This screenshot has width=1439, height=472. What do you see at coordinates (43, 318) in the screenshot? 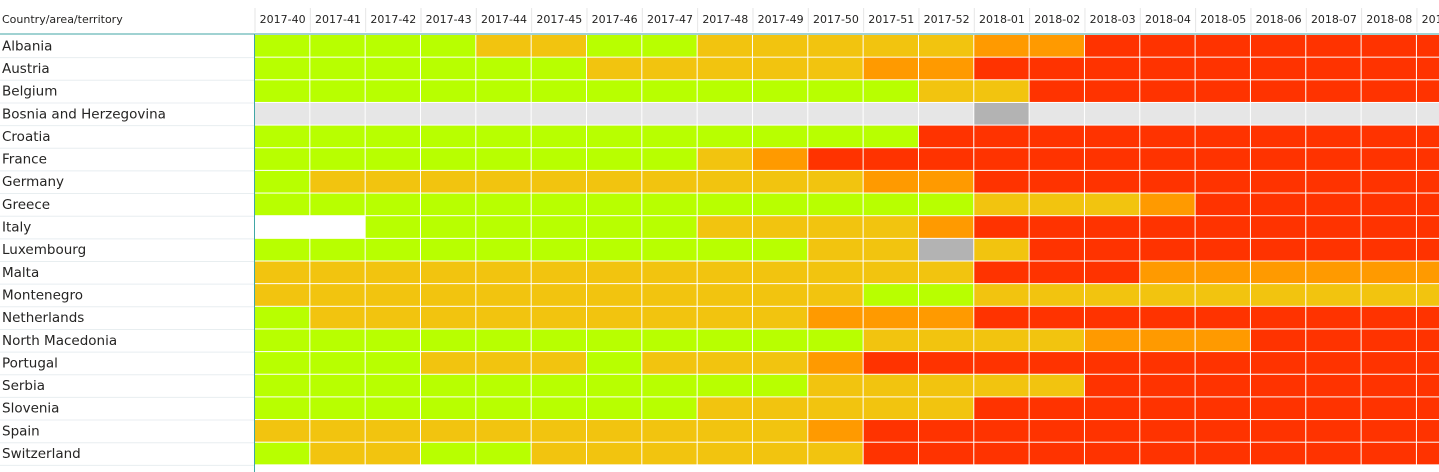
I see `row-label: Netherlands` at bounding box center [43, 318].